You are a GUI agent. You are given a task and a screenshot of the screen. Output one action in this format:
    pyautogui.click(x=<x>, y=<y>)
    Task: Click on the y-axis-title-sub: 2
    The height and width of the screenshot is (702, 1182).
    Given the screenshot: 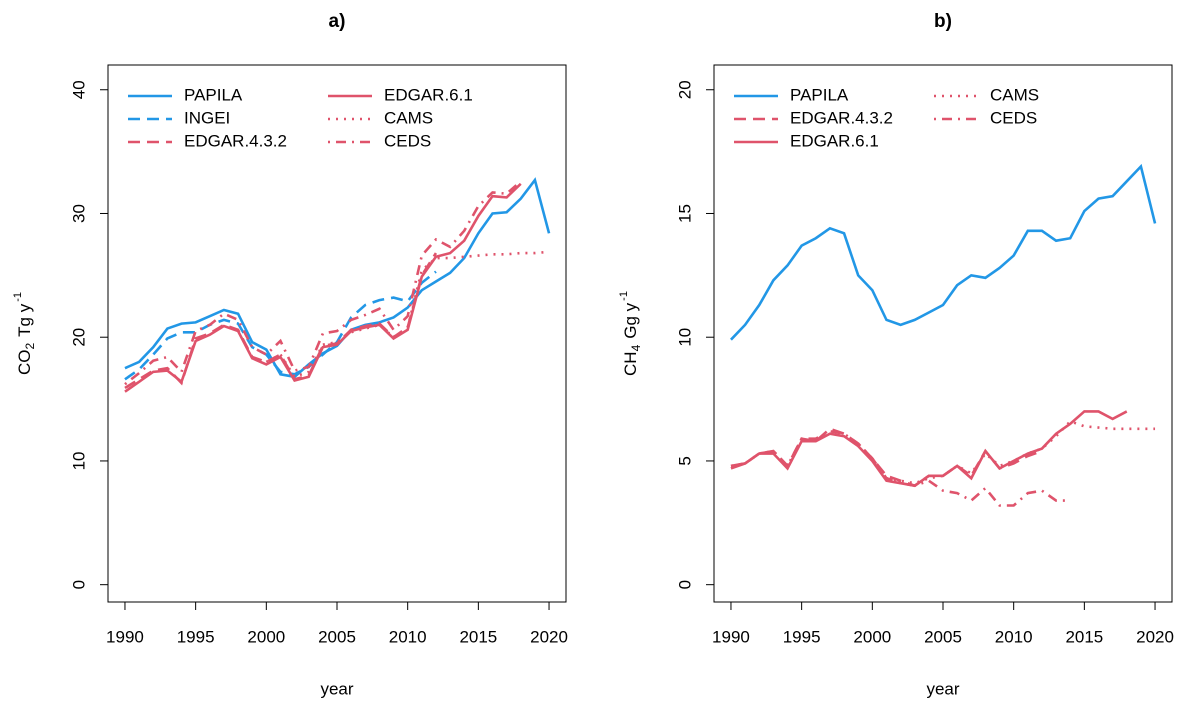 What is the action you would take?
    pyautogui.click(x=30, y=346)
    